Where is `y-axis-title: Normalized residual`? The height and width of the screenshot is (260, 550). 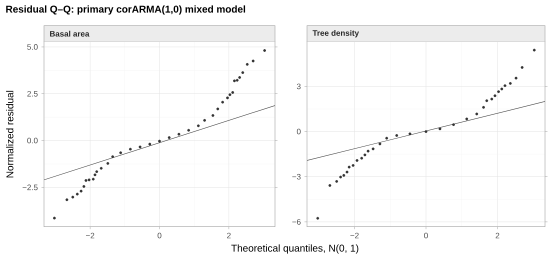 y-axis-title: Normalized residual is located at coordinates (10, 134).